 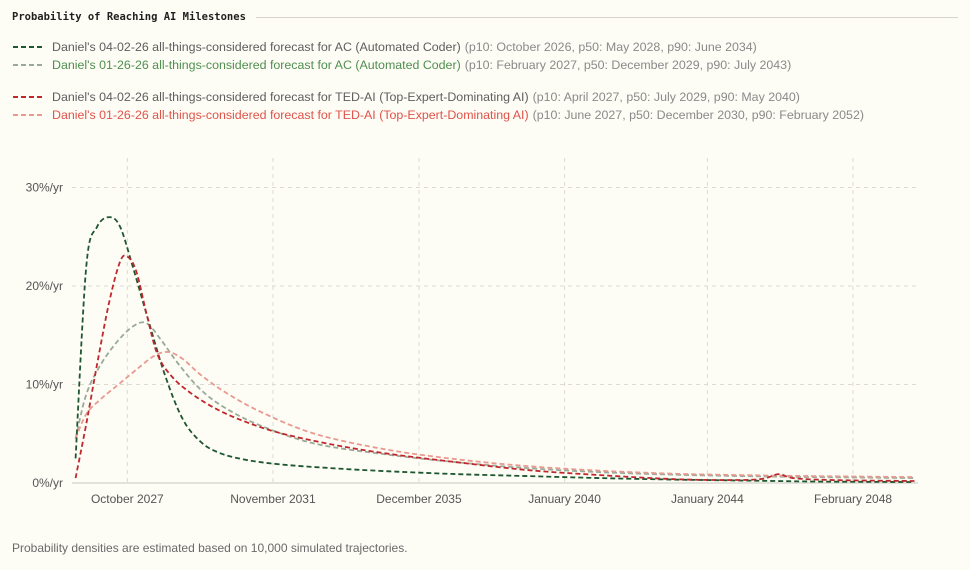 What do you see at coordinates (419, 499) in the screenshot?
I see `x-tick-label: December 2035` at bounding box center [419, 499].